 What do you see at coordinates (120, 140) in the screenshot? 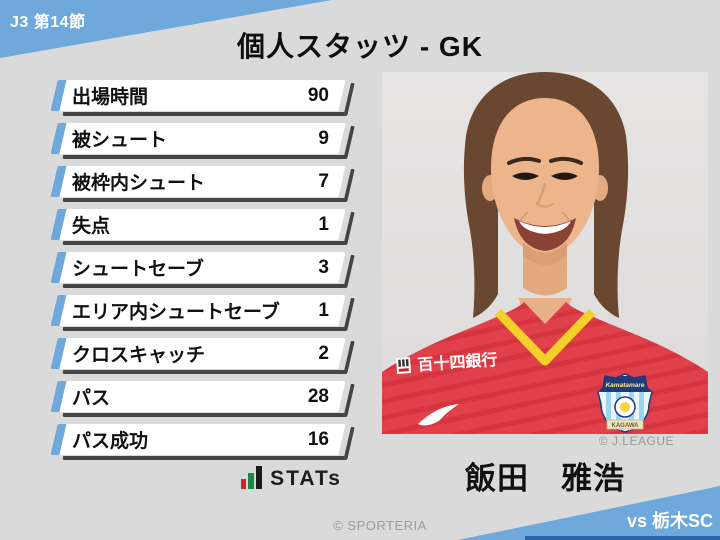
I see `stat-label: 被シュート` at bounding box center [120, 140].